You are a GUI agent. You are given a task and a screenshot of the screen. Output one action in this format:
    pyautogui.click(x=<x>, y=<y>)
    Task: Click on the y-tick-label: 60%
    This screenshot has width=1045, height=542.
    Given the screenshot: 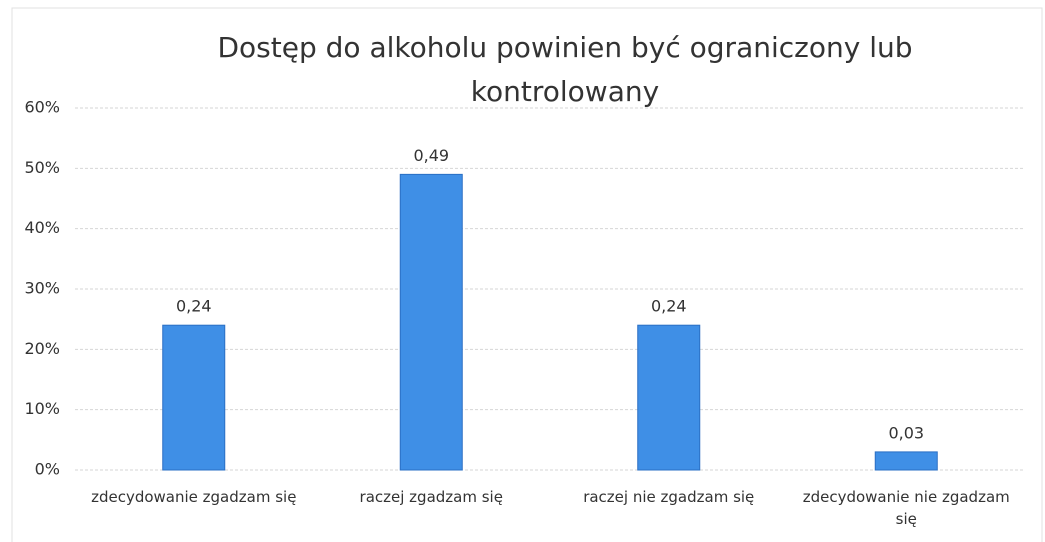 What is the action you would take?
    pyautogui.click(x=42, y=107)
    